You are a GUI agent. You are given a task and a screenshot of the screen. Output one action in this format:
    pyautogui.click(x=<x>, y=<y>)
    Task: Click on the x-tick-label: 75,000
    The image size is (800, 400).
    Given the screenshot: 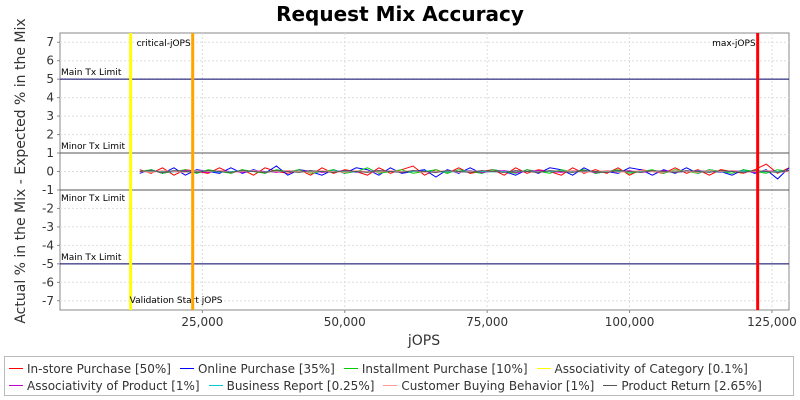 What is the action you would take?
    pyautogui.click(x=487, y=322)
    